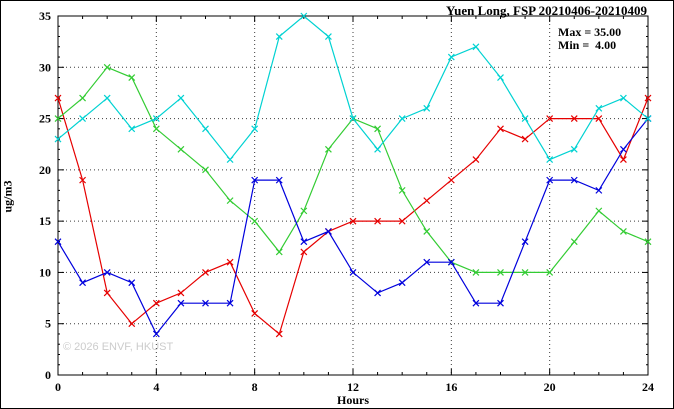 The width and height of the screenshot is (674, 409). I want to click on min-label: Min = 4.00, so click(587, 45).